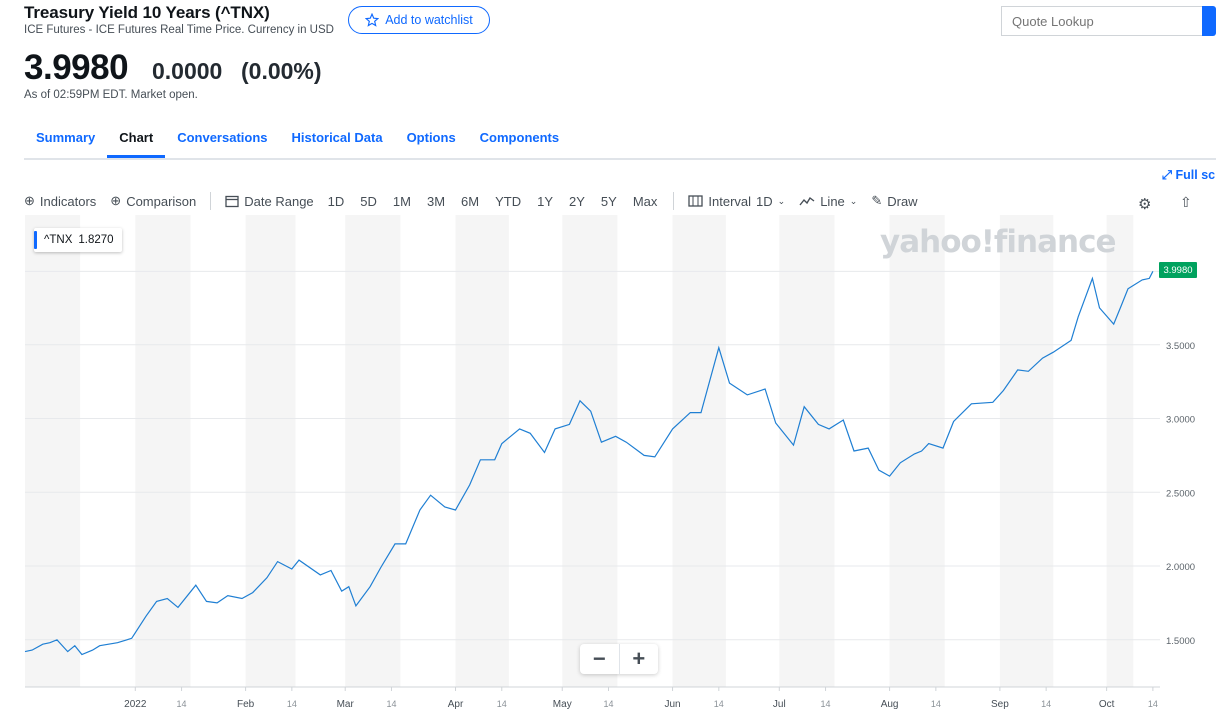  What do you see at coordinates (764, 201) in the screenshot?
I see `interval-value: 1D` at bounding box center [764, 201].